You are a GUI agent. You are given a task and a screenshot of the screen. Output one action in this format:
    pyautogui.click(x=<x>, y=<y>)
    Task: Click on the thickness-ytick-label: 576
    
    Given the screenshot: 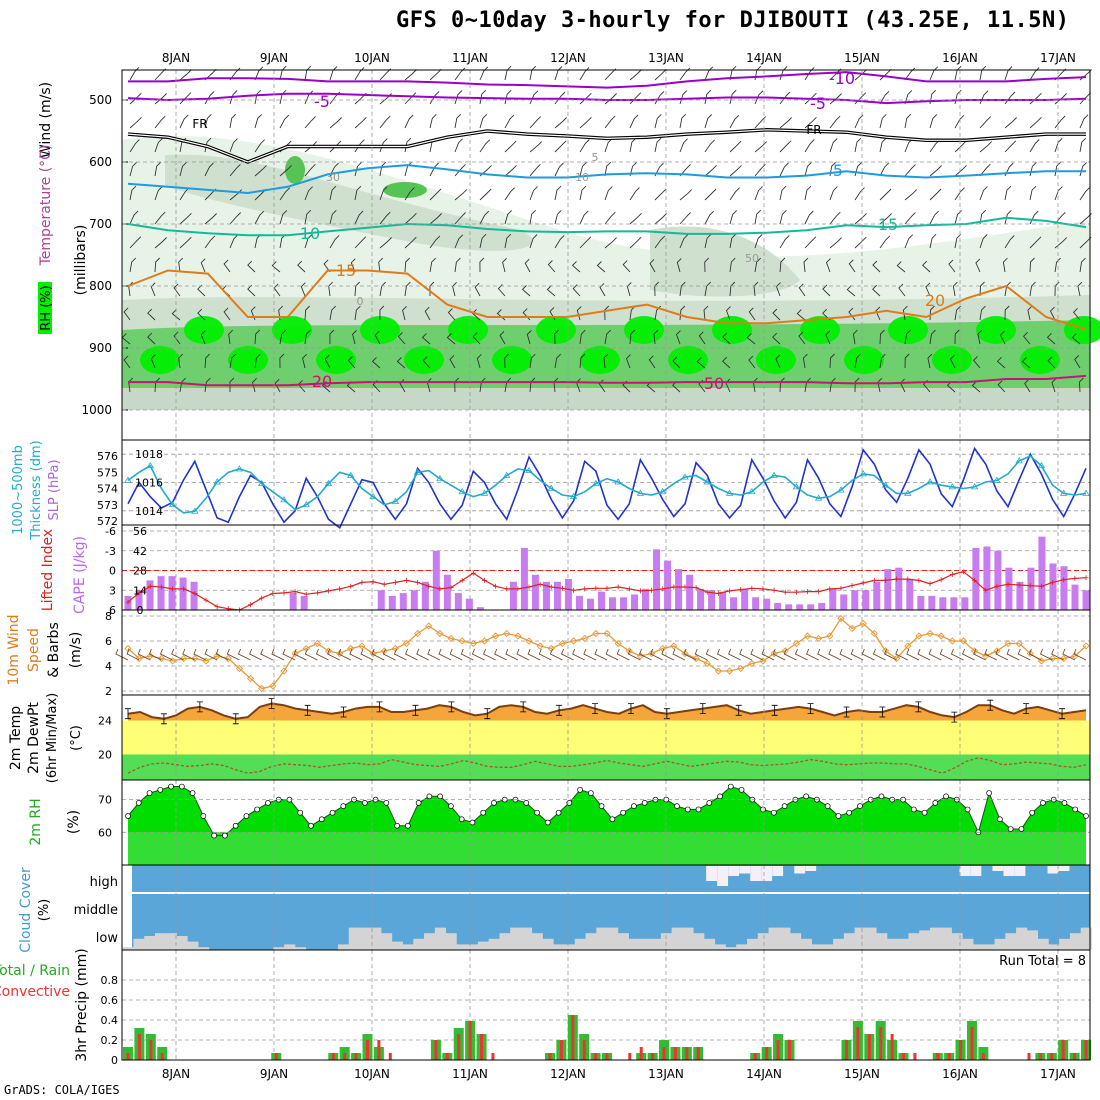 What is the action you would take?
    pyautogui.click(x=107, y=456)
    